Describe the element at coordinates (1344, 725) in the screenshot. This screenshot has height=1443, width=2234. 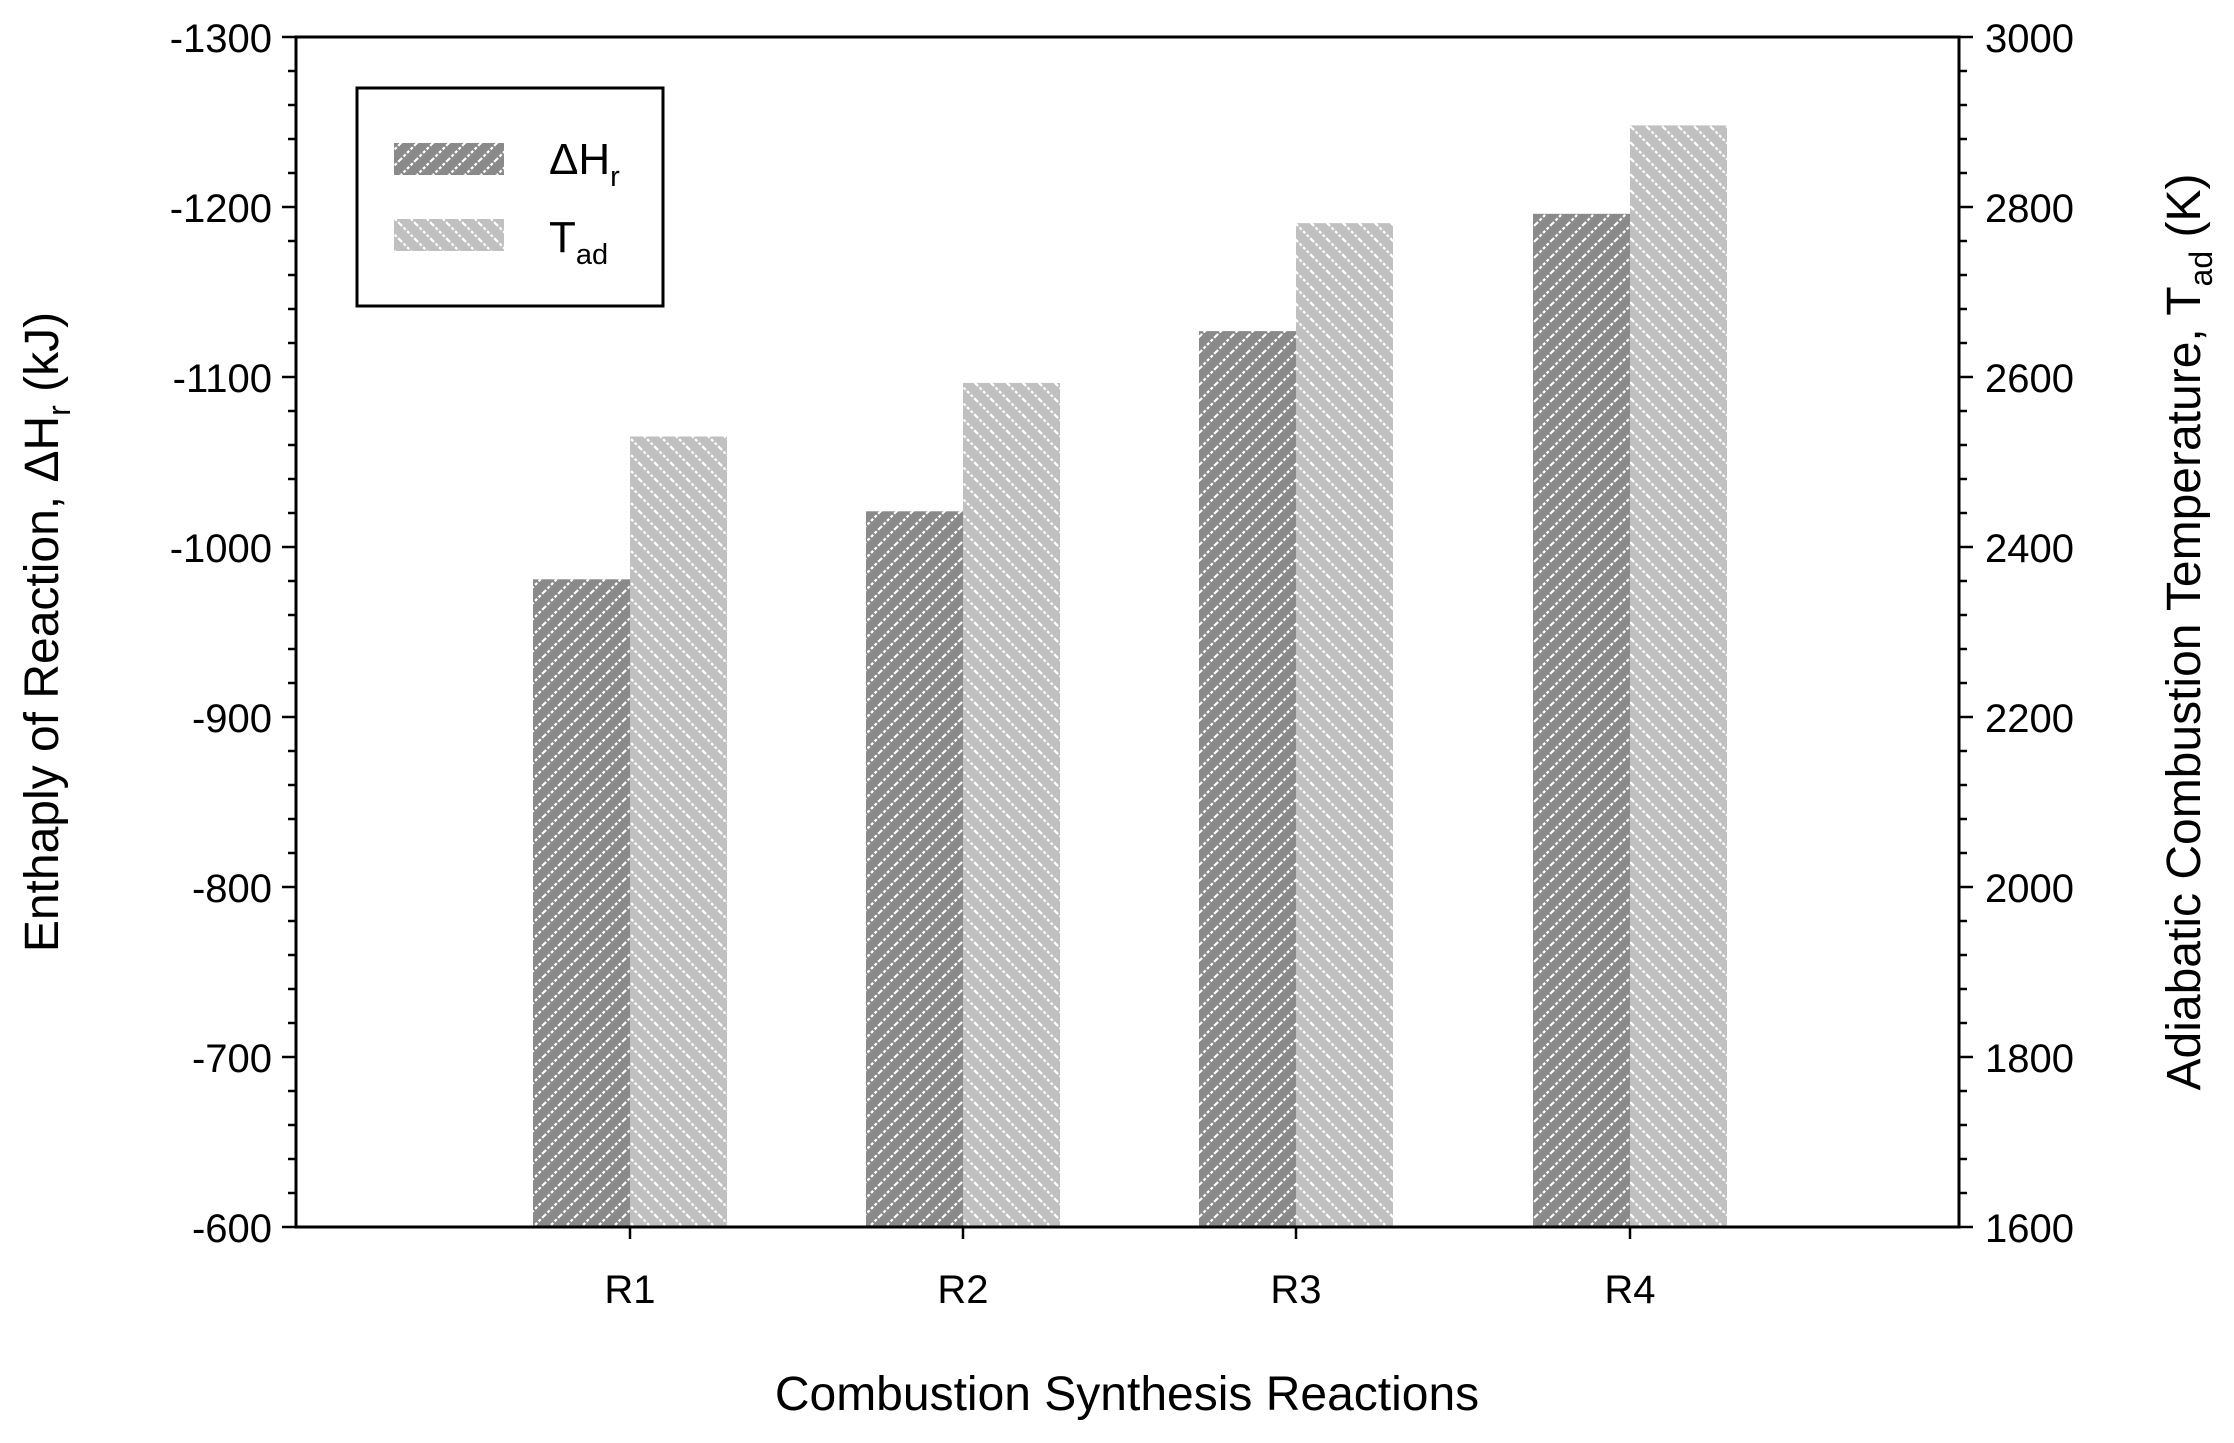
I see `bar-temperature-r3` at that location.